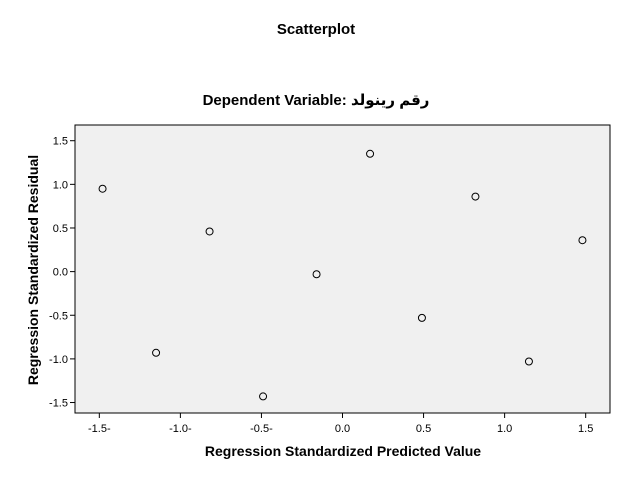  I want to click on x-tick-label: -1.5-, so click(99, 429).